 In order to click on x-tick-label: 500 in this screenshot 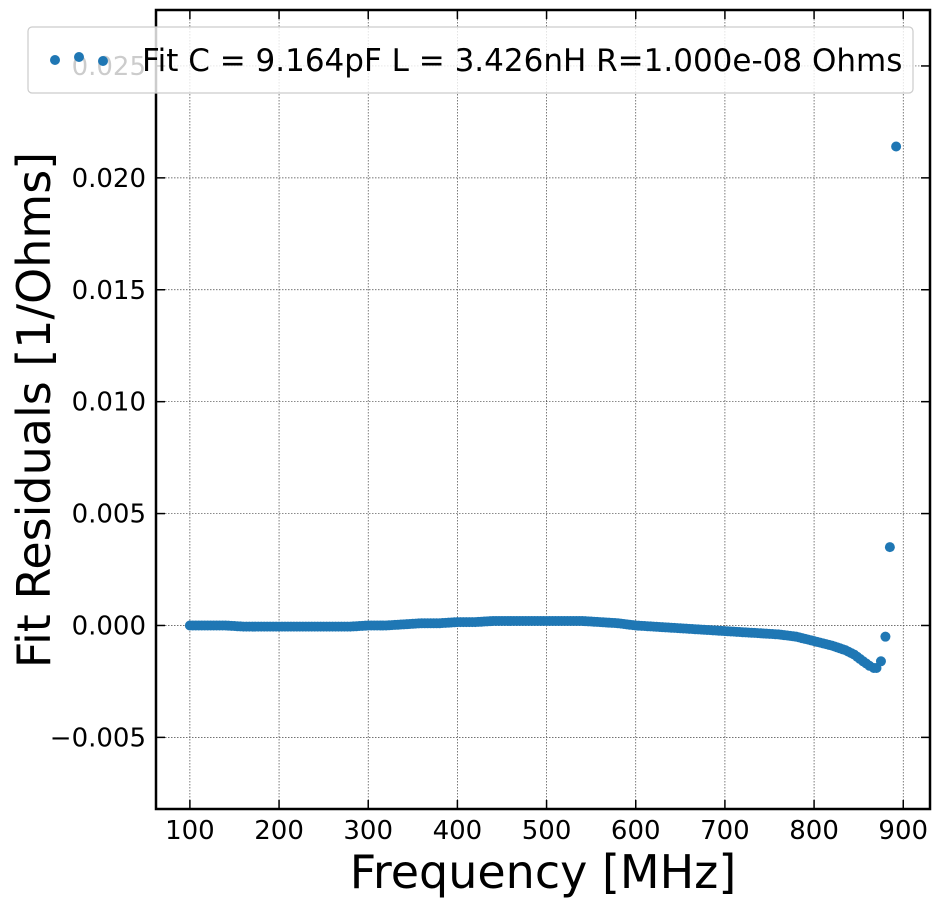, I will do `click(547, 831)`.